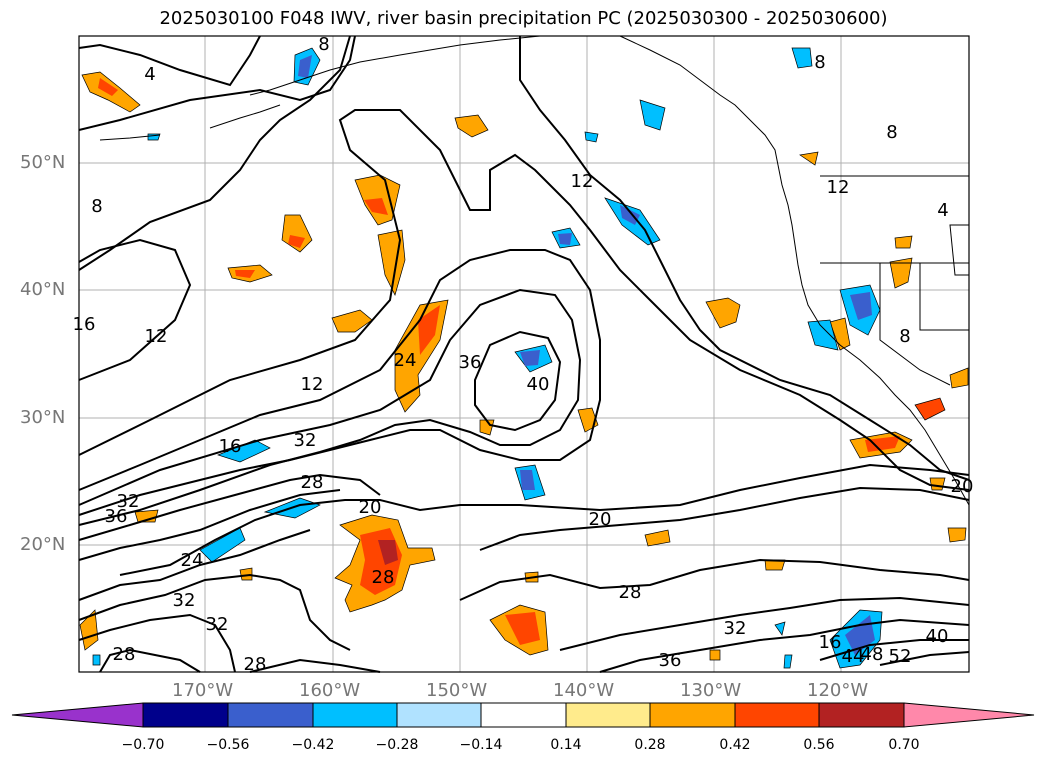 Image resolution: width=1047 pixels, height=765 pixels. I want to click on colorbar, so click(523, 715).